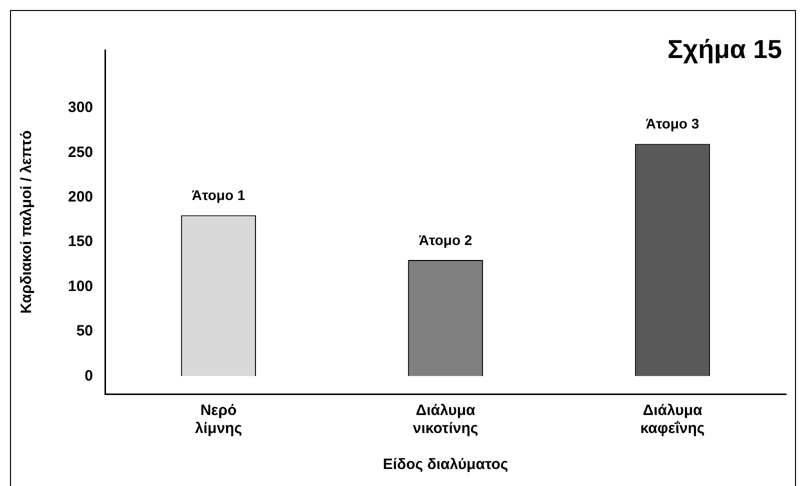  What do you see at coordinates (81, 241) in the screenshot?
I see `y-tick-label: 150` at bounding box center [81, 241].